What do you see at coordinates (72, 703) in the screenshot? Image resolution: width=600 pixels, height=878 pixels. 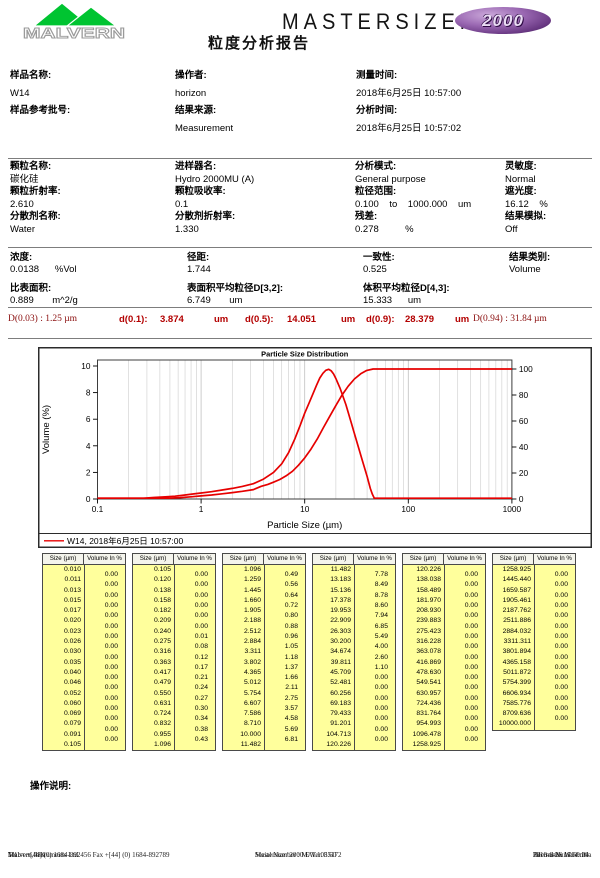 I see `size-cell: 0.060` at bounding box center [72, 703].